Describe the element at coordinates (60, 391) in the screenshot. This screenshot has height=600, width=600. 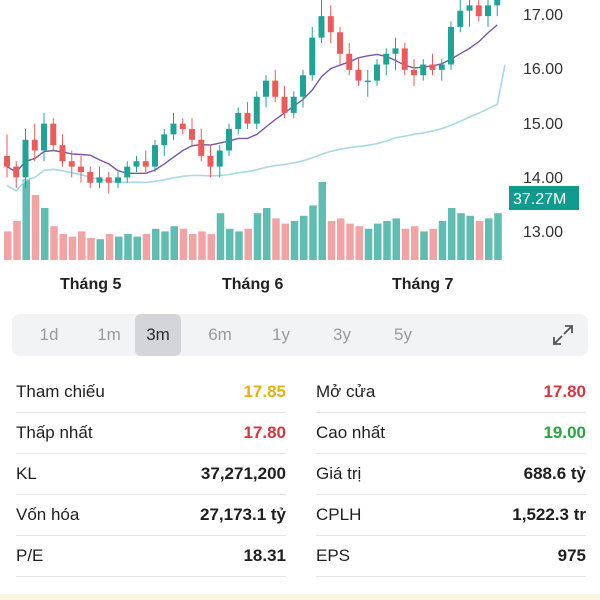
I see `stat-label: Tham chiếu` at that location.